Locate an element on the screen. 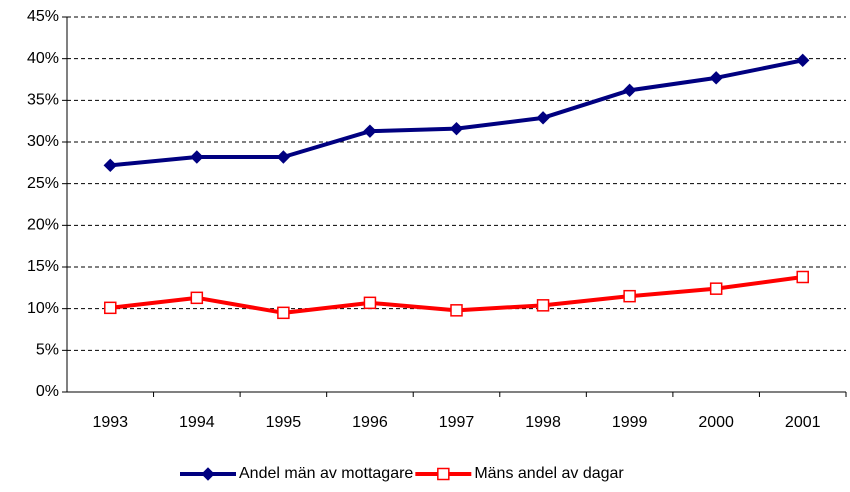 This screenshot has width=850, height=492. y-tick-label: 40% is located at coordinates (43, 58).